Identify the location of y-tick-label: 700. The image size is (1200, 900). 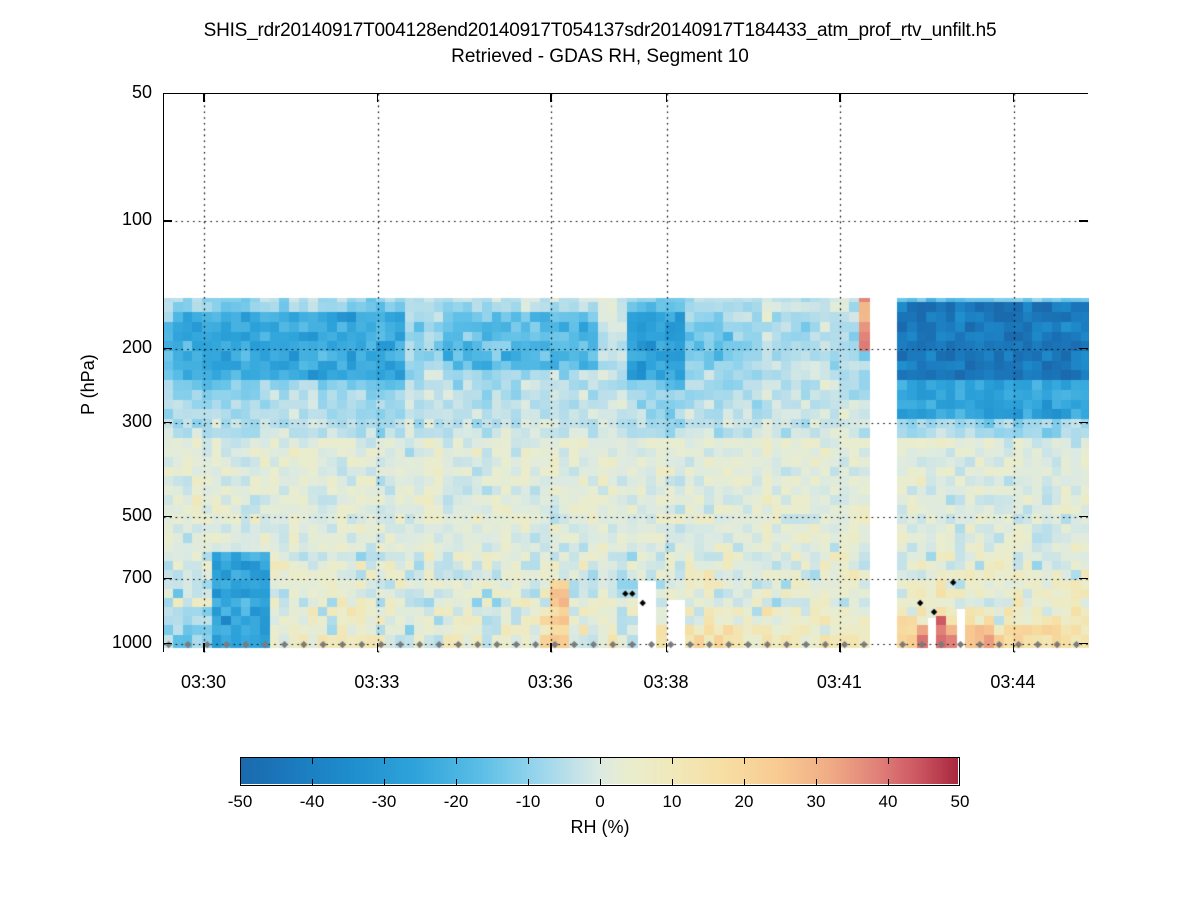
(136, 576).